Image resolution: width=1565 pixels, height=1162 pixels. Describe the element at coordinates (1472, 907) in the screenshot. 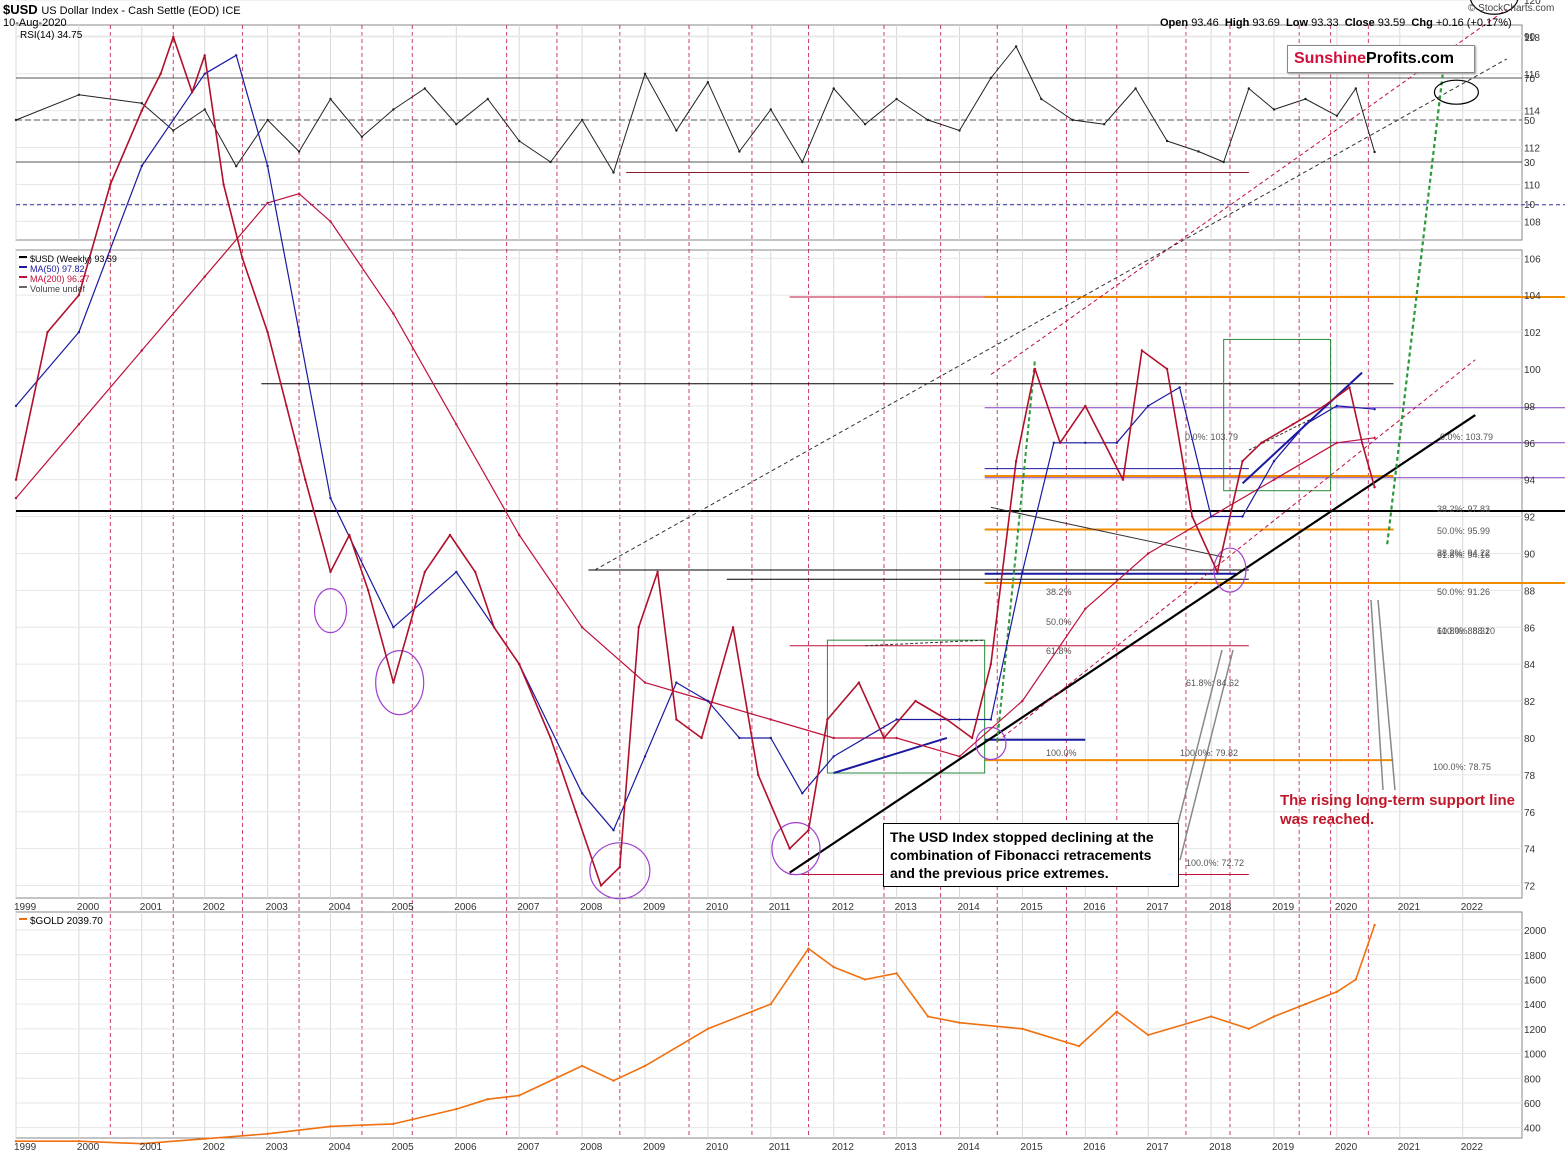

I see `x-tick-label-year: 2022` at that location.